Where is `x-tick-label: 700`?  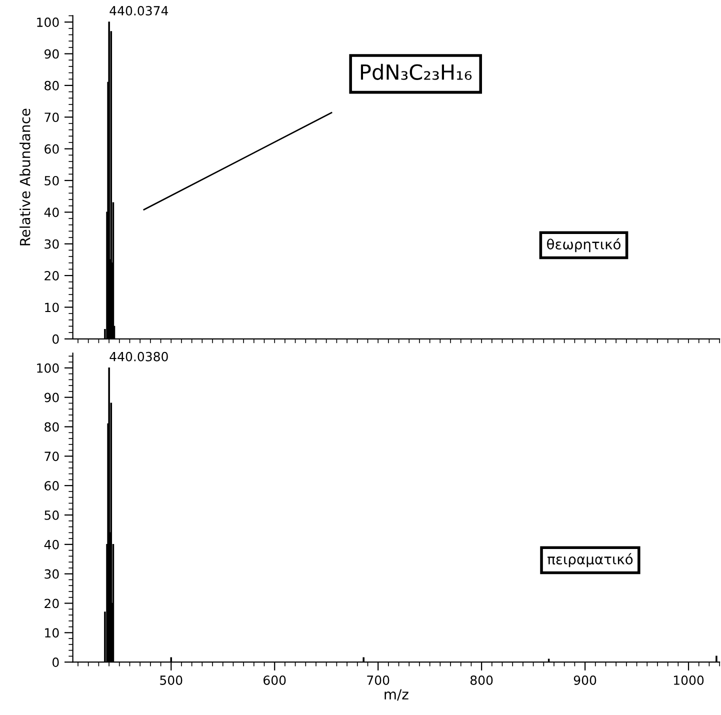 x-tick-label: 700 is located at coordinates (378, 680).